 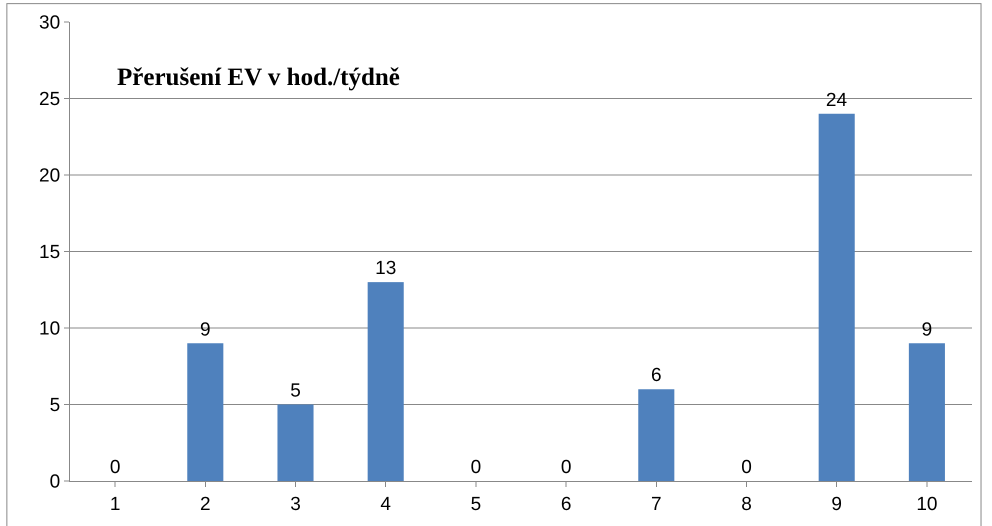 What do you see at coordinates (476, 504) in the screenshot?
I see `x-tick-label: 5` at bounding box center [476, 504].